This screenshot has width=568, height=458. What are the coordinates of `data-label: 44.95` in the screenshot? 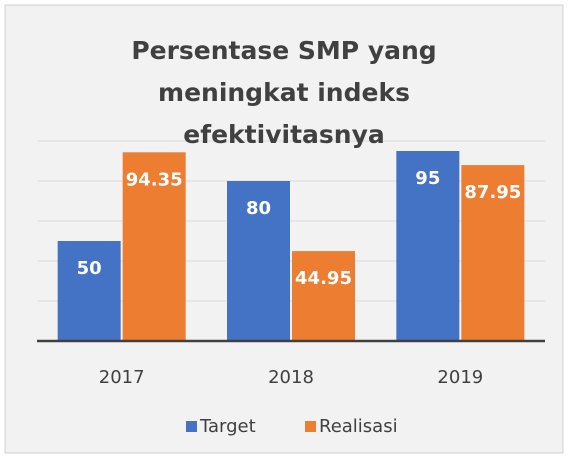 It's located at (323, 278).